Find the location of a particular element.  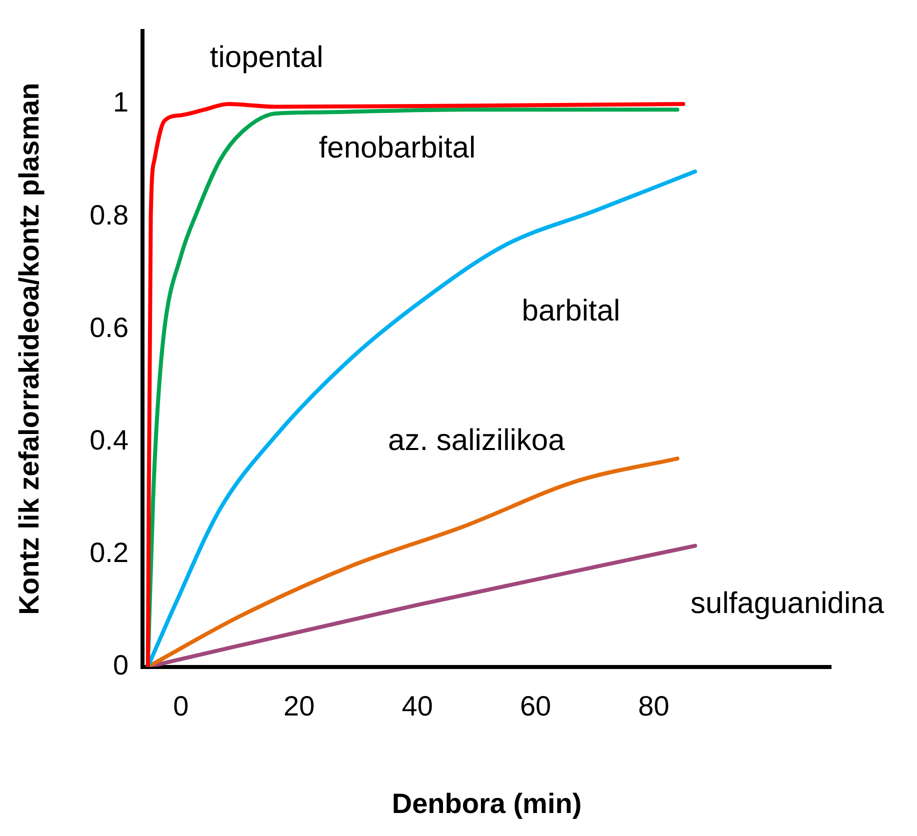

y-tick-label: 0.4 is located at coordinates (109, 440).